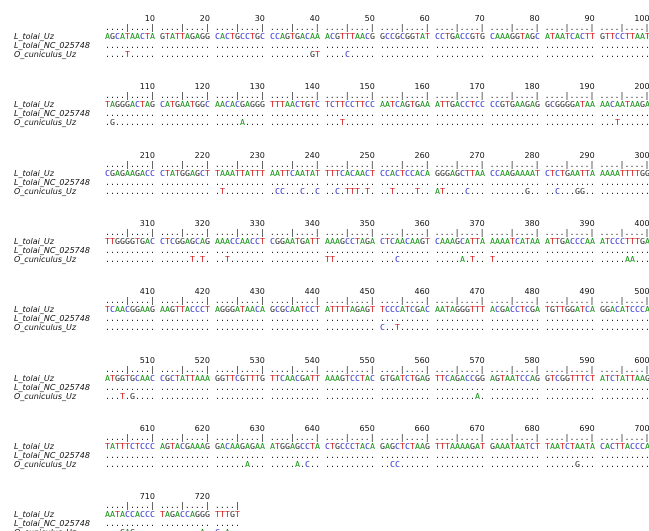 The height and width of the screenshot is (531, 649). What do you see at coordinates (257, 360) in the screenshot?
I see `position-number: 530` at bounding box center [257, 360].